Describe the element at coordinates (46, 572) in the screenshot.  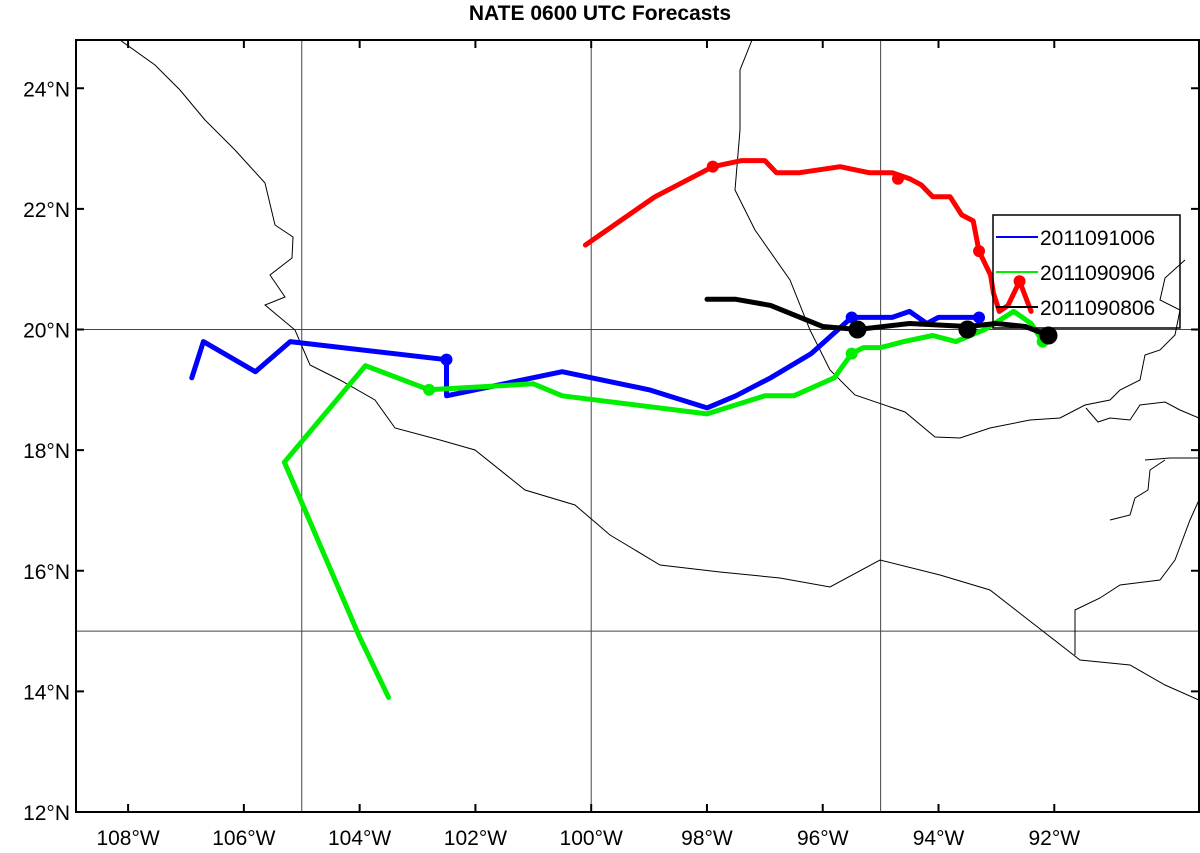
I see `y-tick-label: 16°N` at that location.